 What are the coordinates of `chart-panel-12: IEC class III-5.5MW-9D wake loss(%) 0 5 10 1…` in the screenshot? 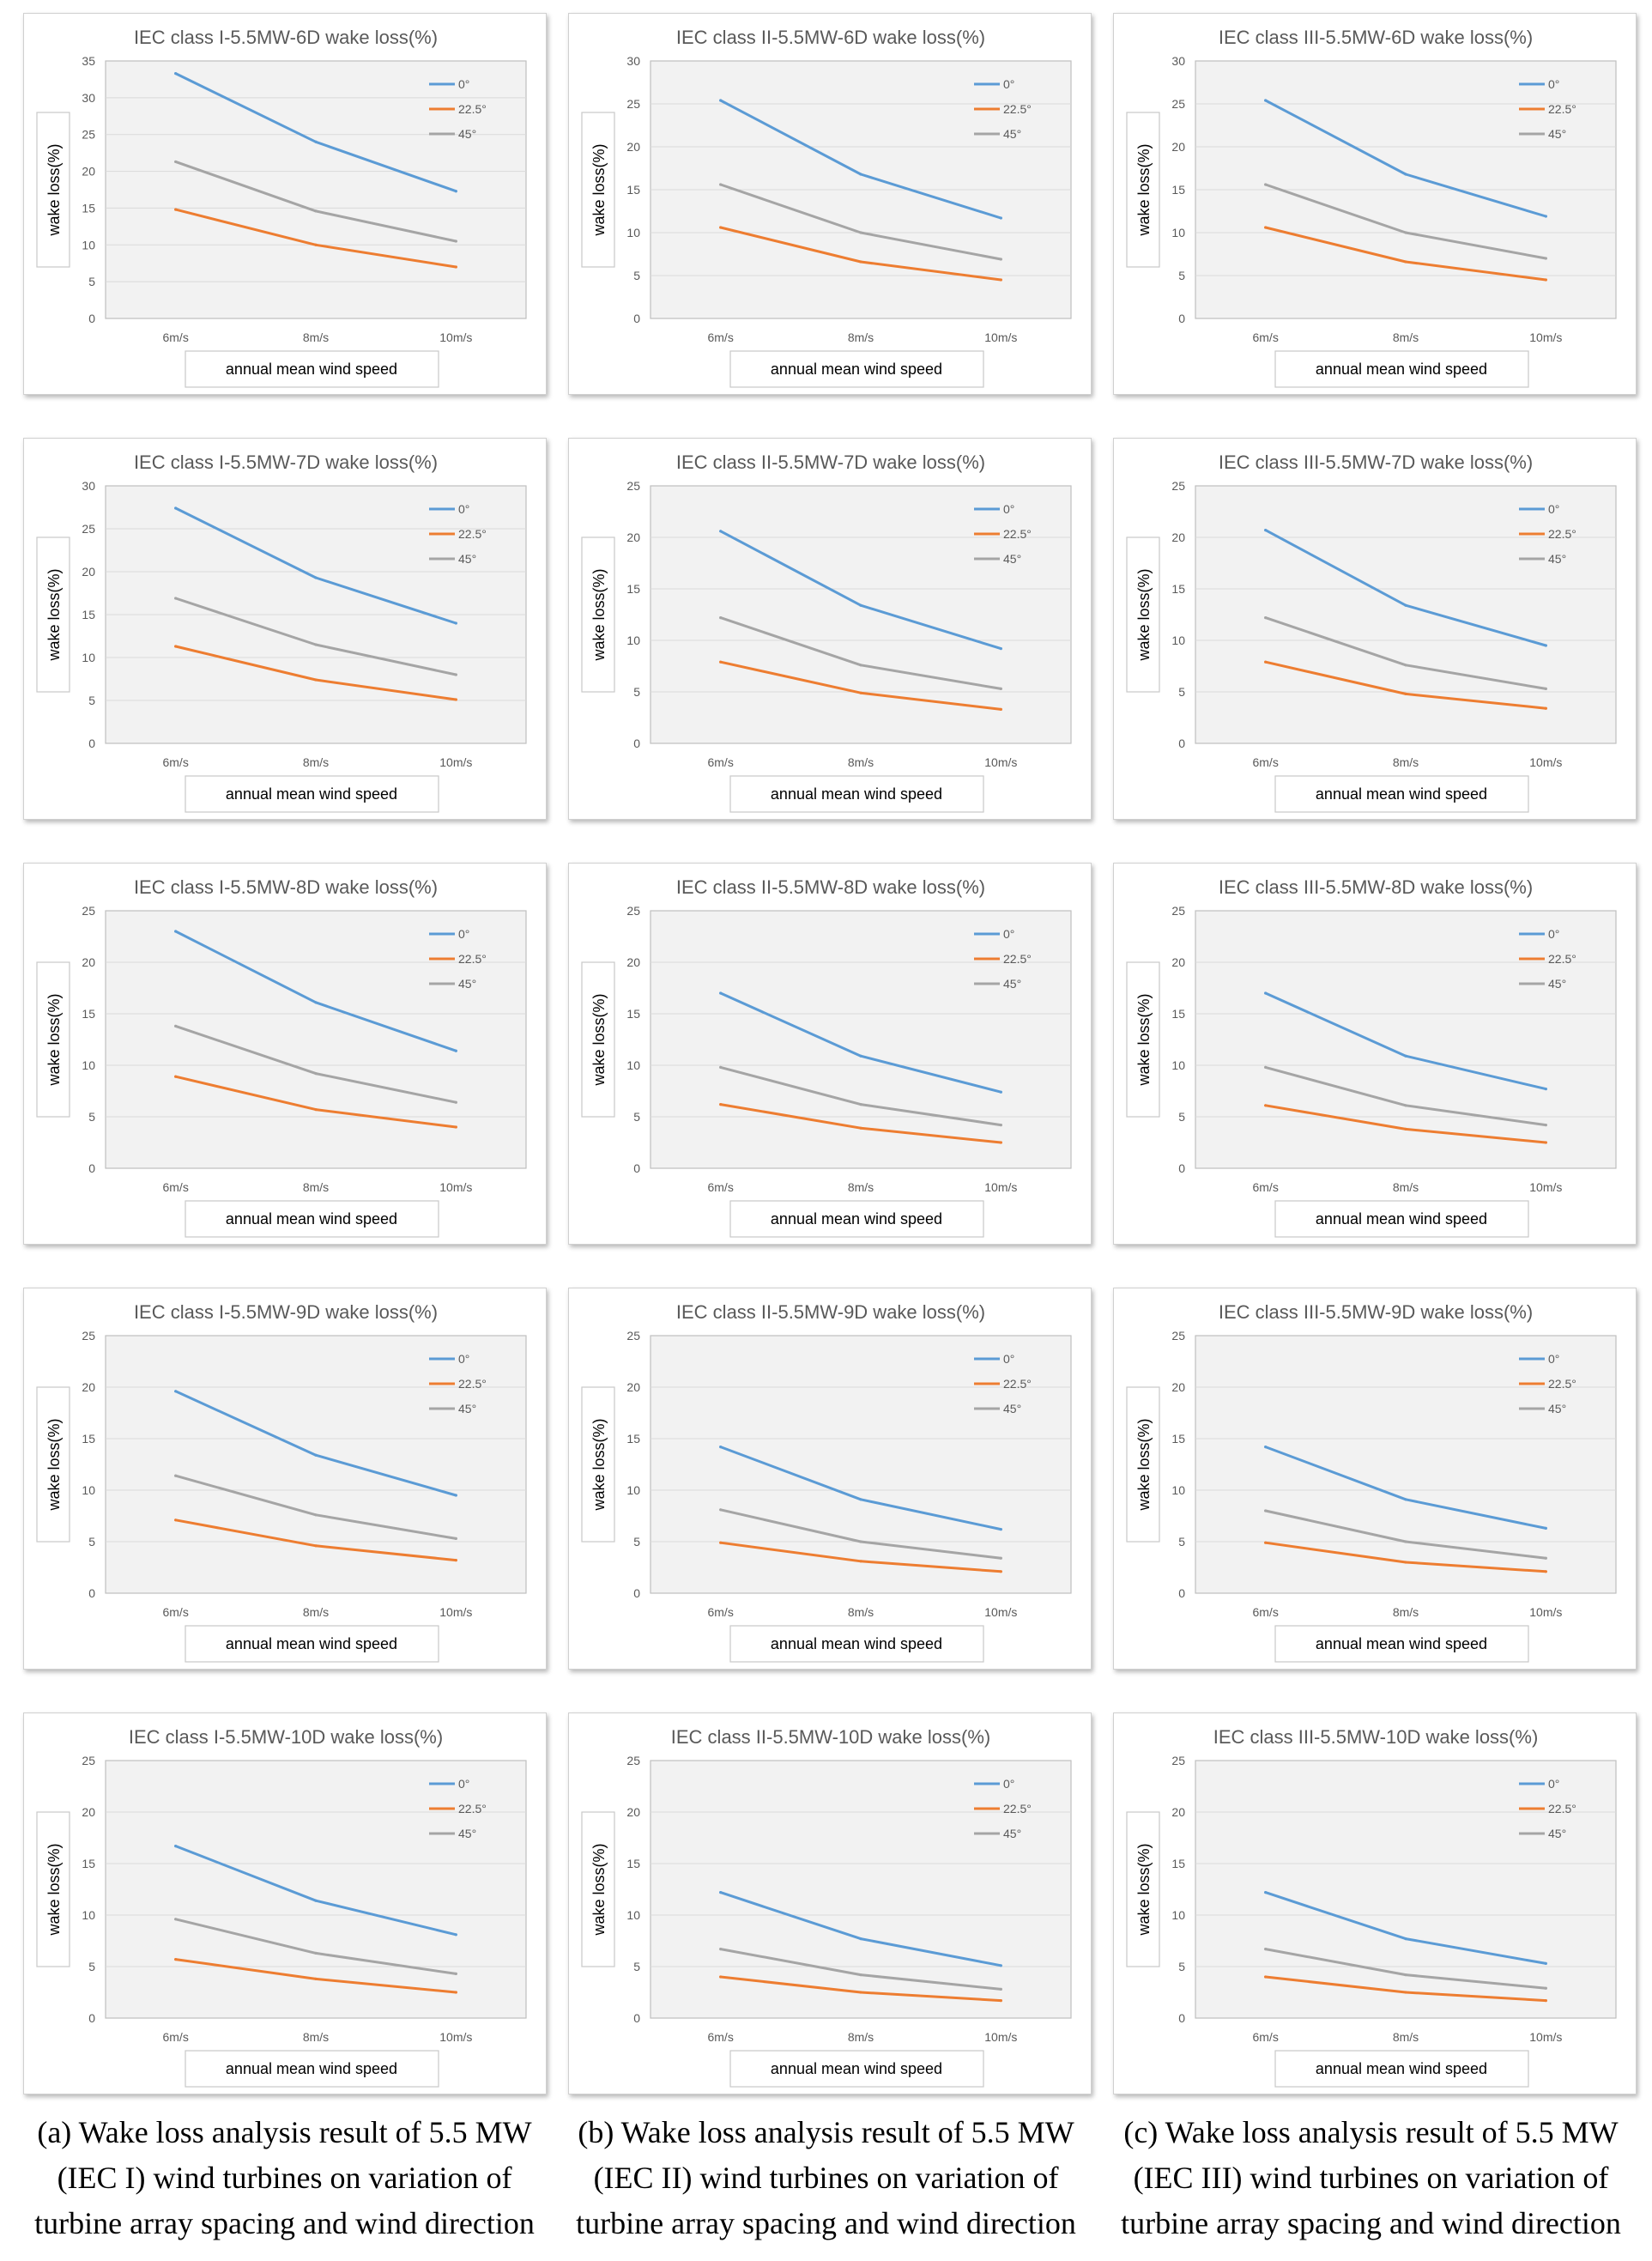 It's located at (1375, 1479).